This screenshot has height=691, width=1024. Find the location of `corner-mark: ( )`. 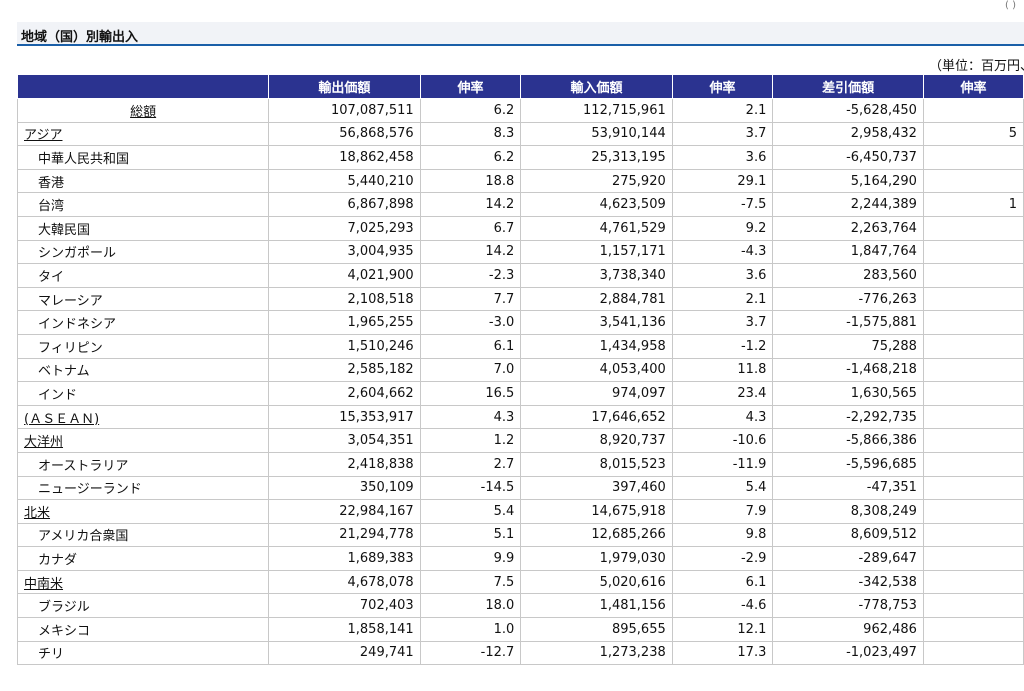

corner-mark: ( ) is located at coordinates (1010, 5).